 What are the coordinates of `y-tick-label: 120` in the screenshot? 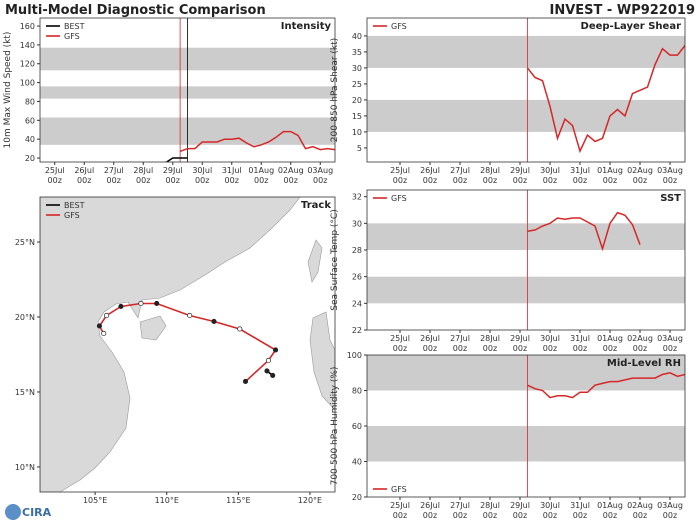 It's located at (27, 64).